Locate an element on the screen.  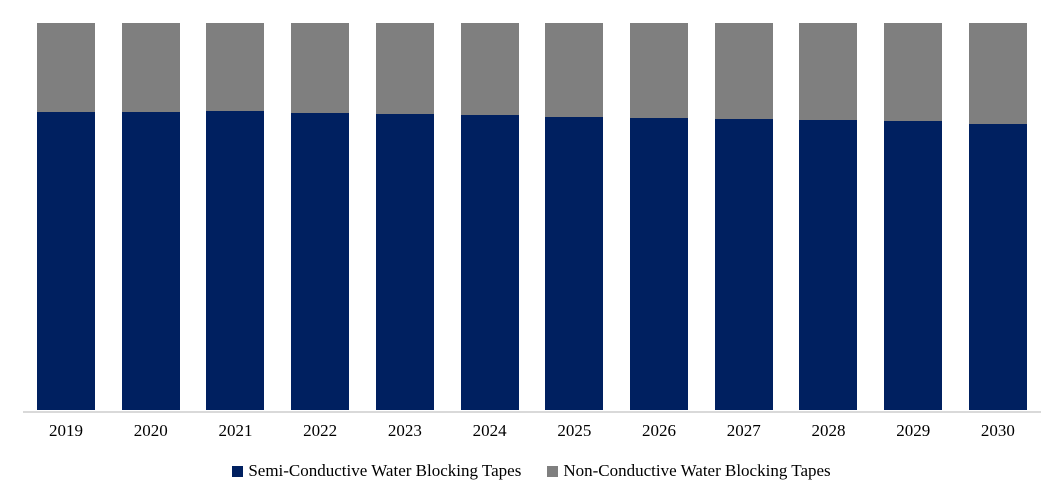
x-axis-label-2025: 2025 is located at coordinates (574, 430).